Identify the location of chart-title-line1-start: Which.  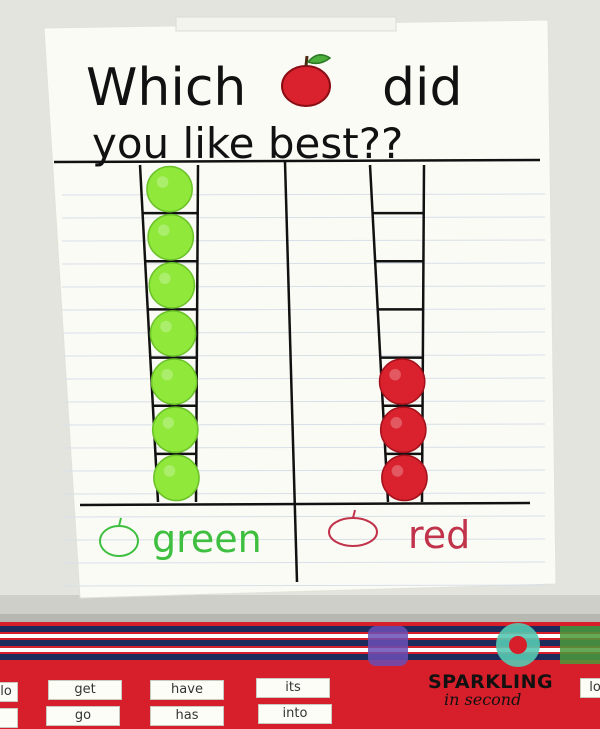
(166, 88).